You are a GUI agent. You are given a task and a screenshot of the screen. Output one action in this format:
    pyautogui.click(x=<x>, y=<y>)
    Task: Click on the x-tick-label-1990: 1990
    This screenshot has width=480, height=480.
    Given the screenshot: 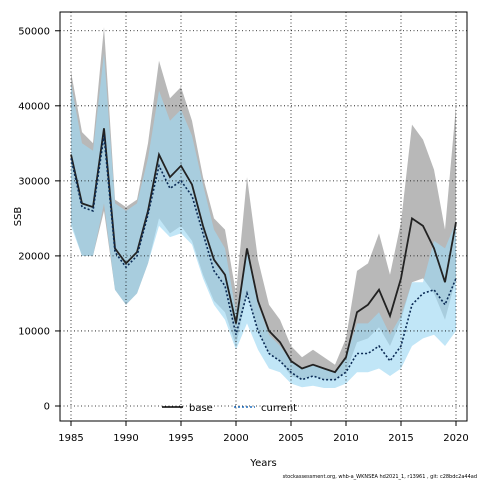 What is the action you would take?
    pyautogui.click(x=125, y=438)
    